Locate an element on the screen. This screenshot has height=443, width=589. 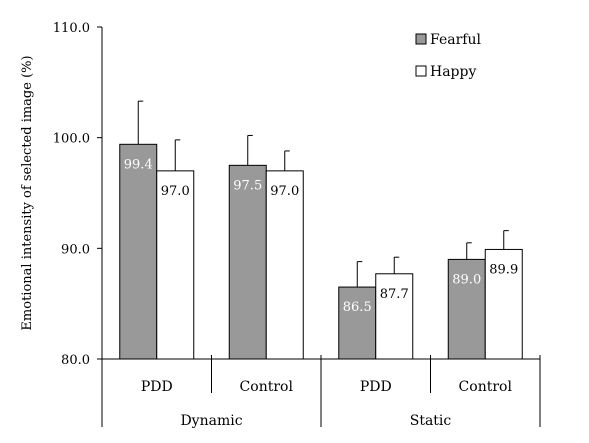
data-label: 97.5 is located at coordinates (247, 185).